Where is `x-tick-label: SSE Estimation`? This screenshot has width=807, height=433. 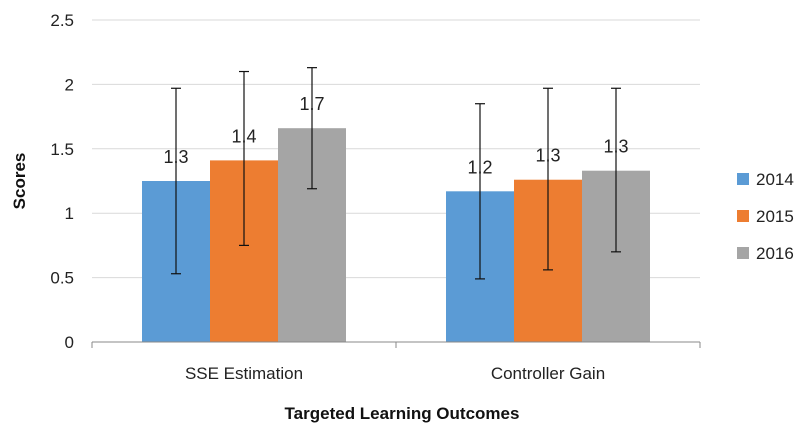 x-tick-label: SSE Estimation is located at coordinates (244, 373).